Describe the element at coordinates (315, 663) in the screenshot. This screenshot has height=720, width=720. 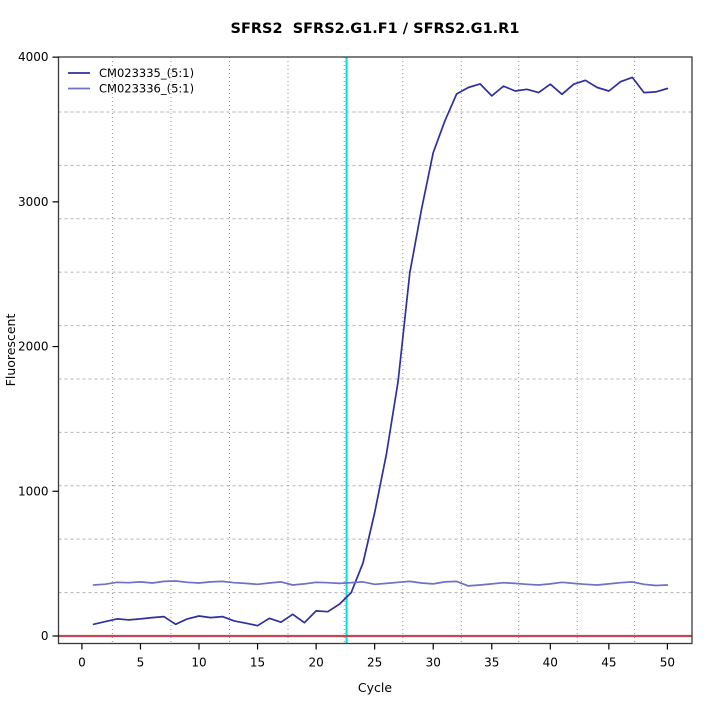
I see `x-tick-label: 20` at that location.